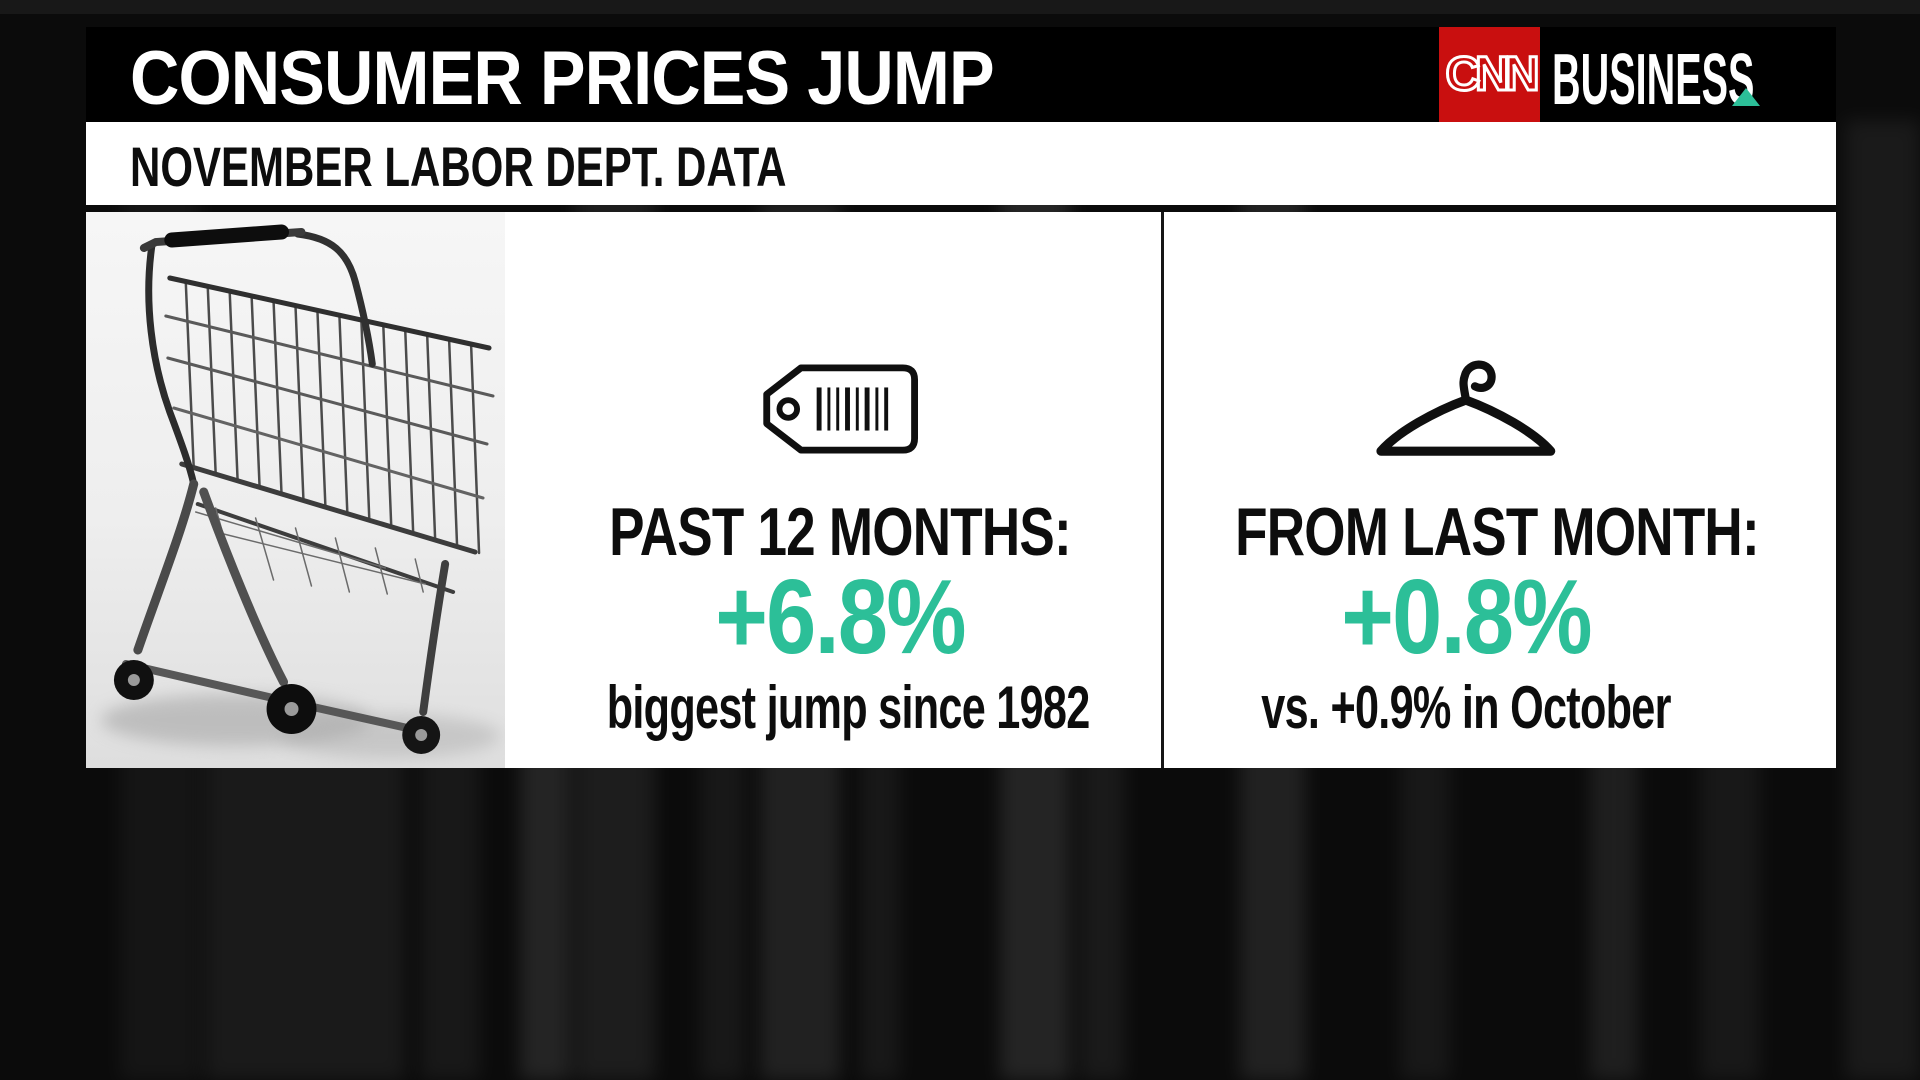 This screenshot has height=1080, width=1920. I want to click on cnn-logo-icon: CNN, so click(1489, 74).